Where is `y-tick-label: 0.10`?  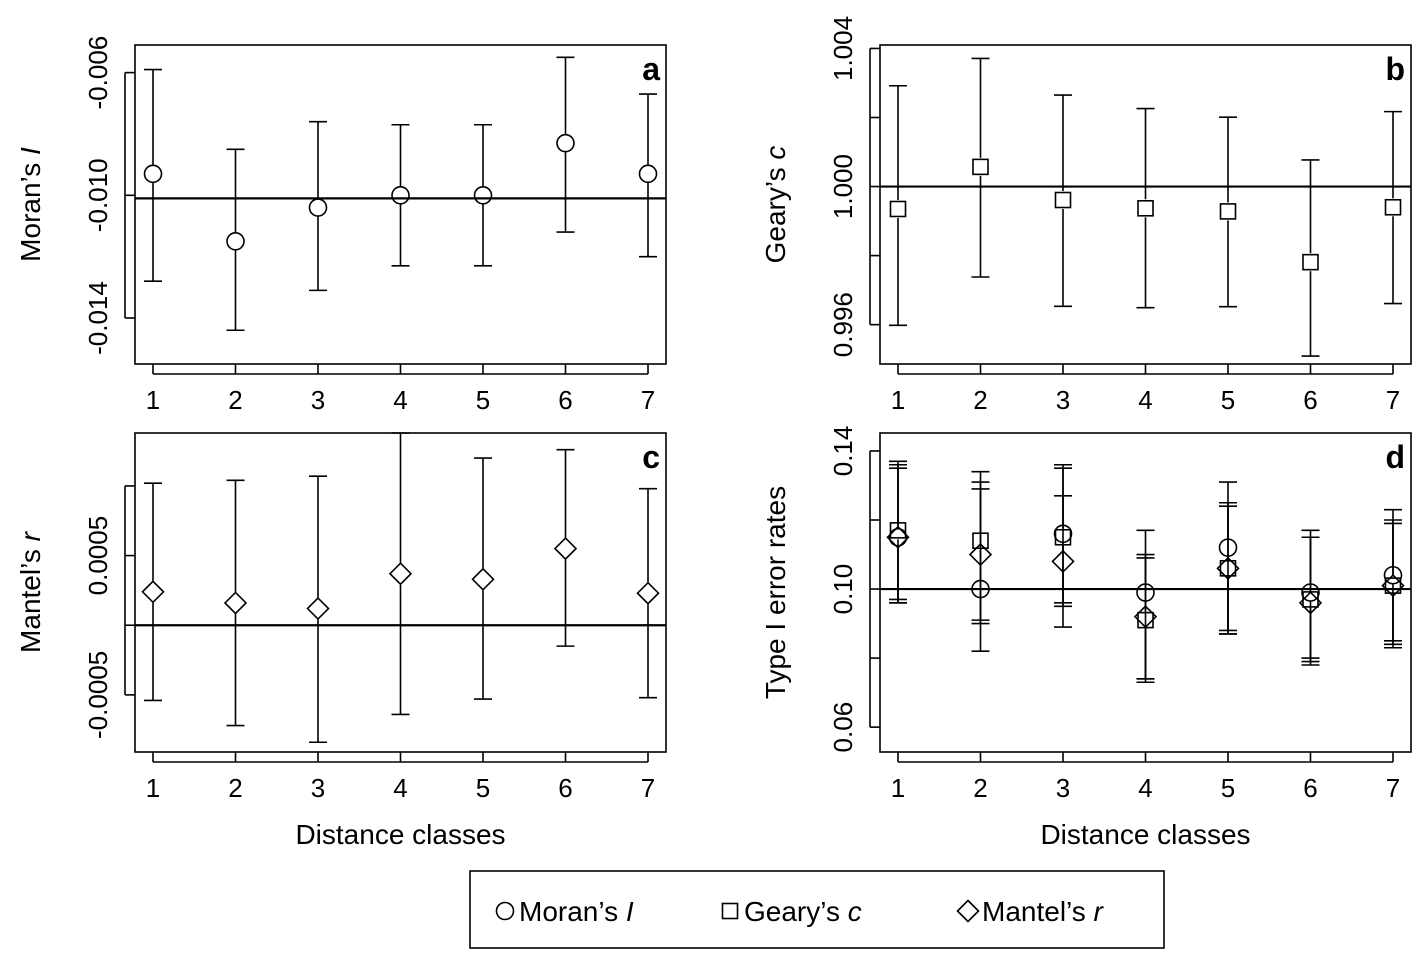 y-tick-label: 0.10 is located at coordinates (843, 589).